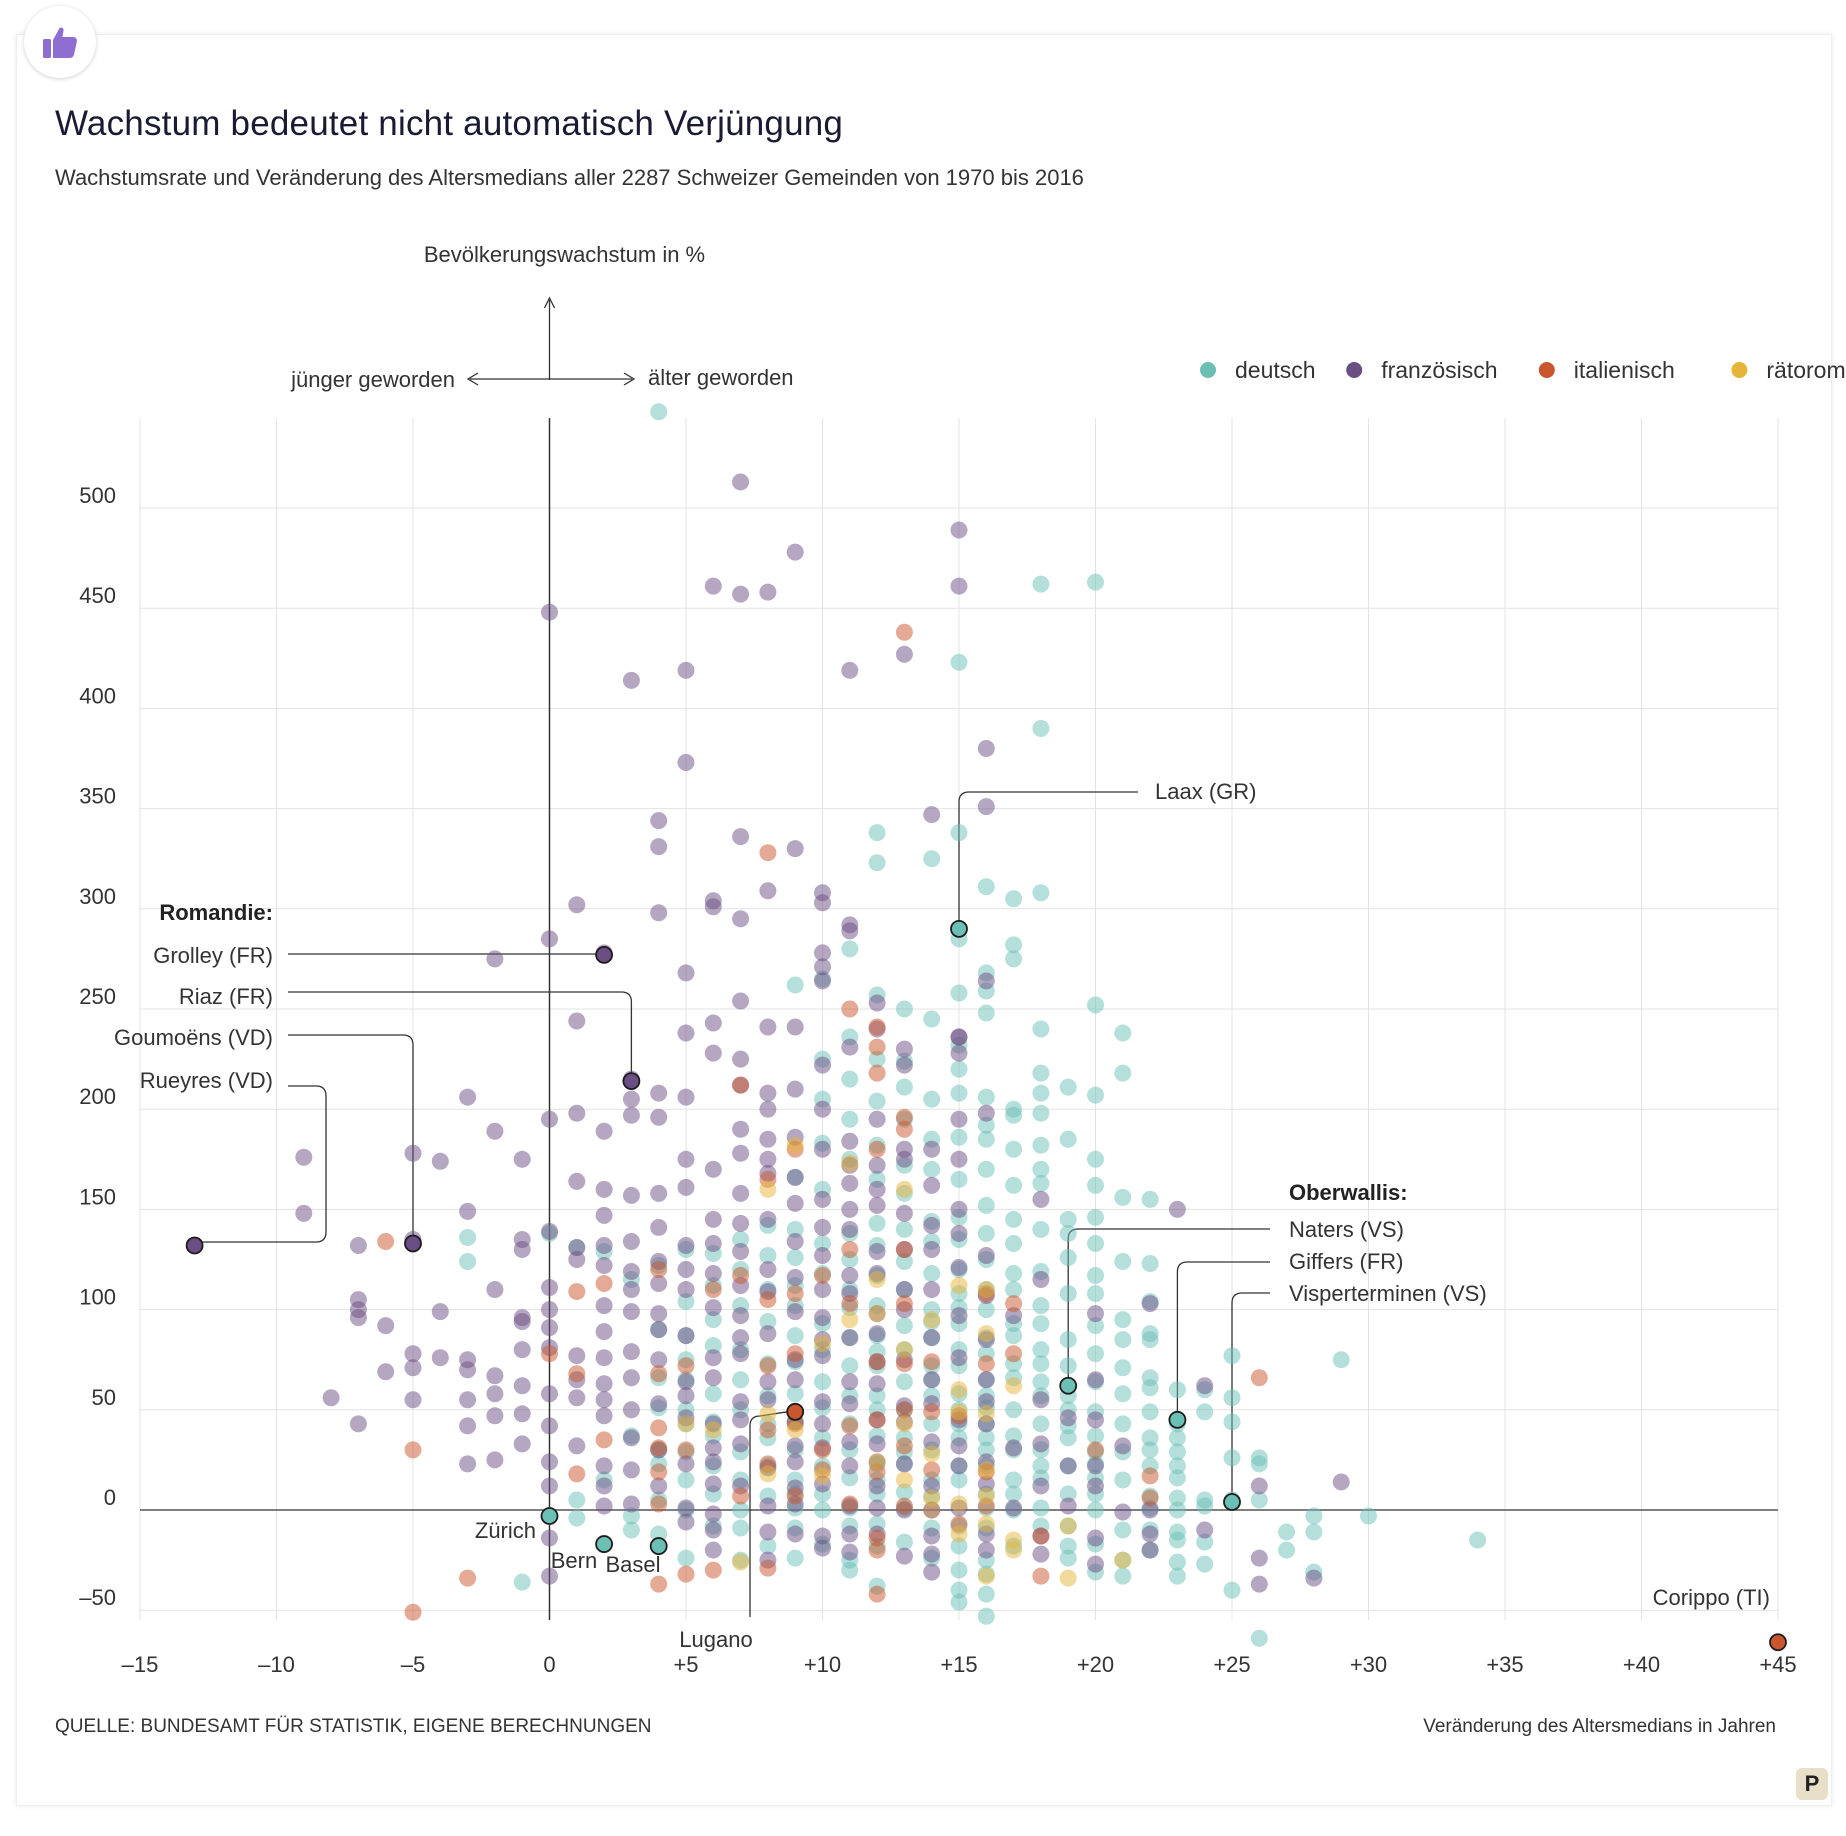 The width and height of the screenshot is (1846, 1836). Describe the element at coordinates (60, 42) in the screenshot. I see `thumbs-up-button` at that location.